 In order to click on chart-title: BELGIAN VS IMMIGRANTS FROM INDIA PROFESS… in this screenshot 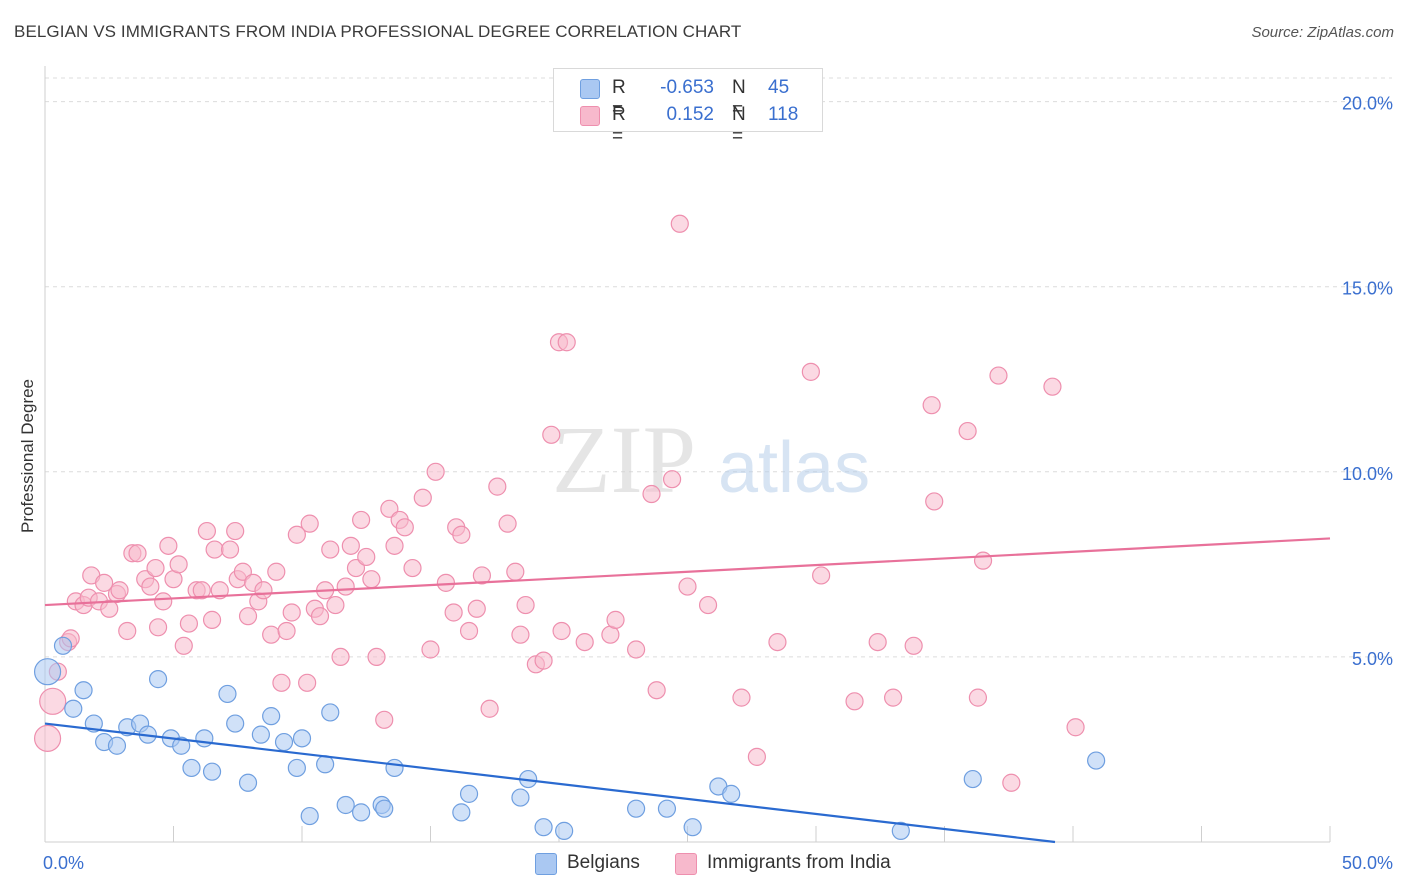, I will do `click(378, 31)`.